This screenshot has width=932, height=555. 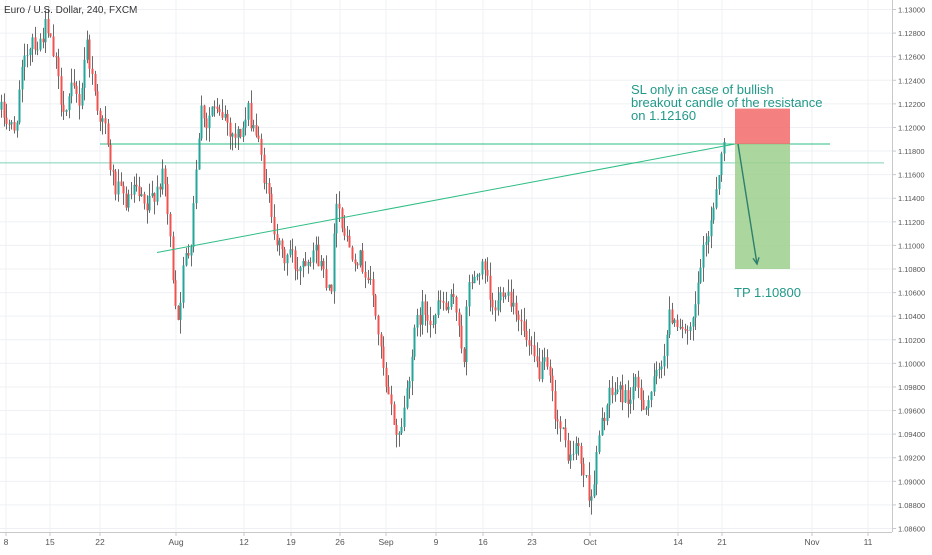 What do you see at coordinates (911, 151) in the screenshot?
I see `price-tick-label: 1.11800` at bounding box center [911, 151].